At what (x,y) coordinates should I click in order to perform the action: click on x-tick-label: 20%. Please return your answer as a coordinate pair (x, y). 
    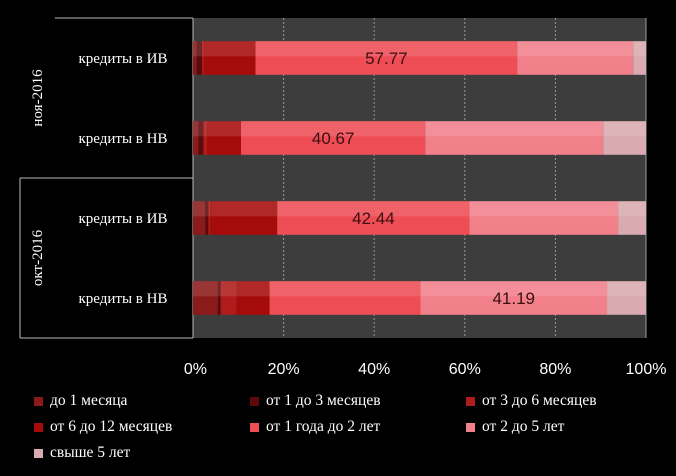
    Looking at the image, I should click on (284, 369).